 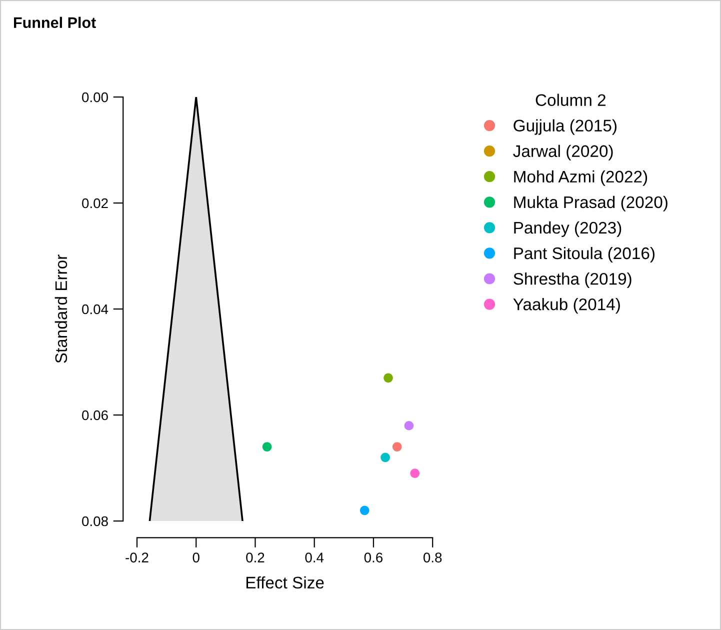 I want to click on x-tick-label: 0.2, so click(x=255, y=557).